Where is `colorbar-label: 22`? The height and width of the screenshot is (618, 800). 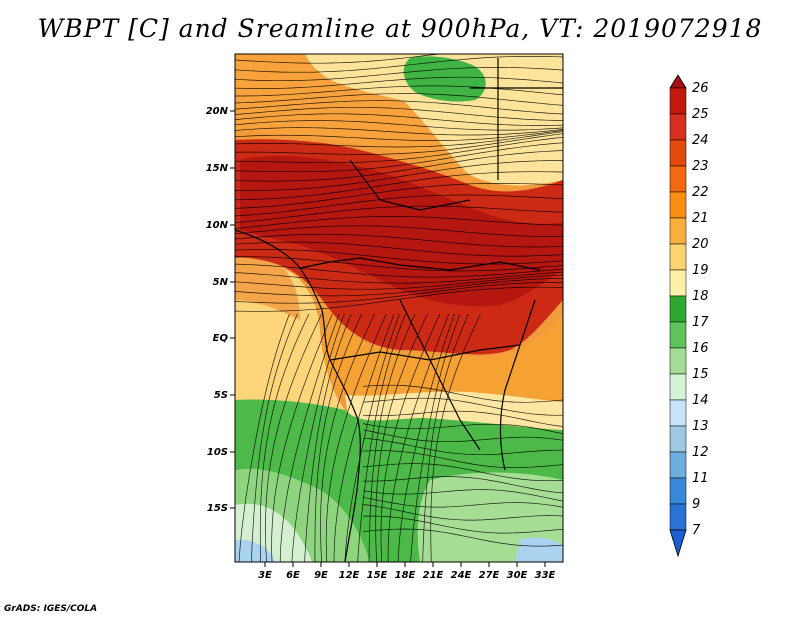
colorbar-label: 22 is located at coordinates (700, 192).